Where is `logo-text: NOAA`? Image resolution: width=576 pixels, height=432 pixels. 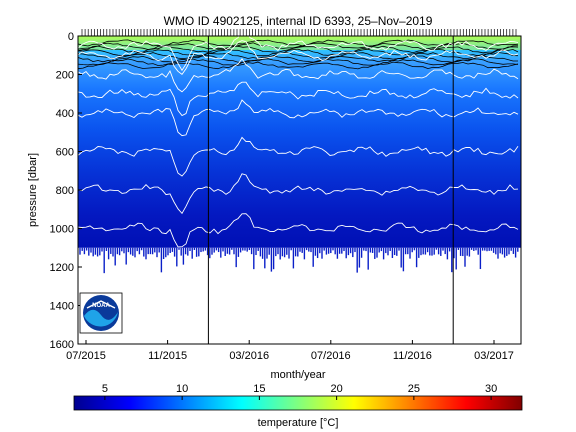
logo-text: NOAA is located at coordinates (101, 306).